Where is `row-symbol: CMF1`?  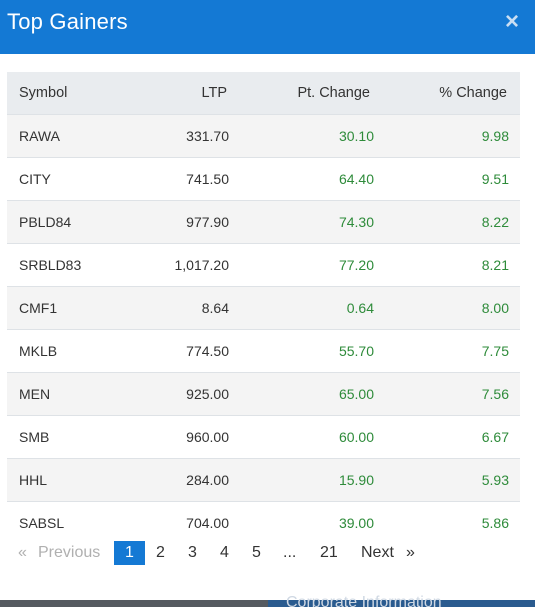
row-symbol: CMF1 is located at coordinates (38, 307).